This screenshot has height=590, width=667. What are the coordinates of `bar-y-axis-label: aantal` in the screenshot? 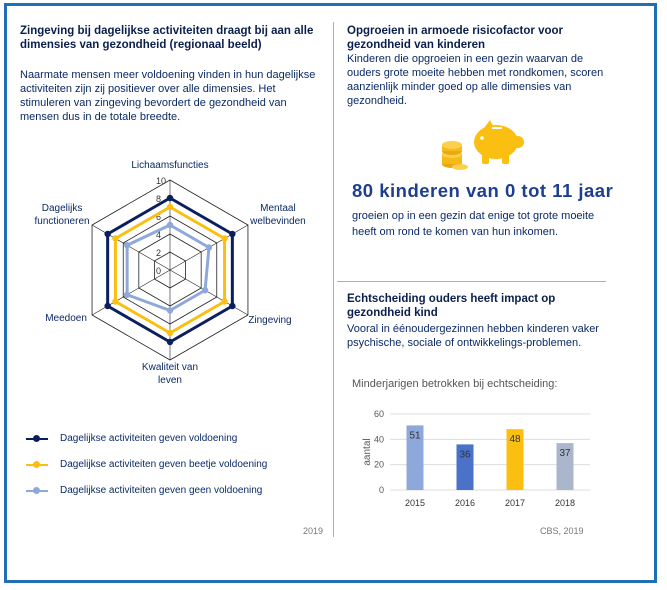 It's located at (367, 451).